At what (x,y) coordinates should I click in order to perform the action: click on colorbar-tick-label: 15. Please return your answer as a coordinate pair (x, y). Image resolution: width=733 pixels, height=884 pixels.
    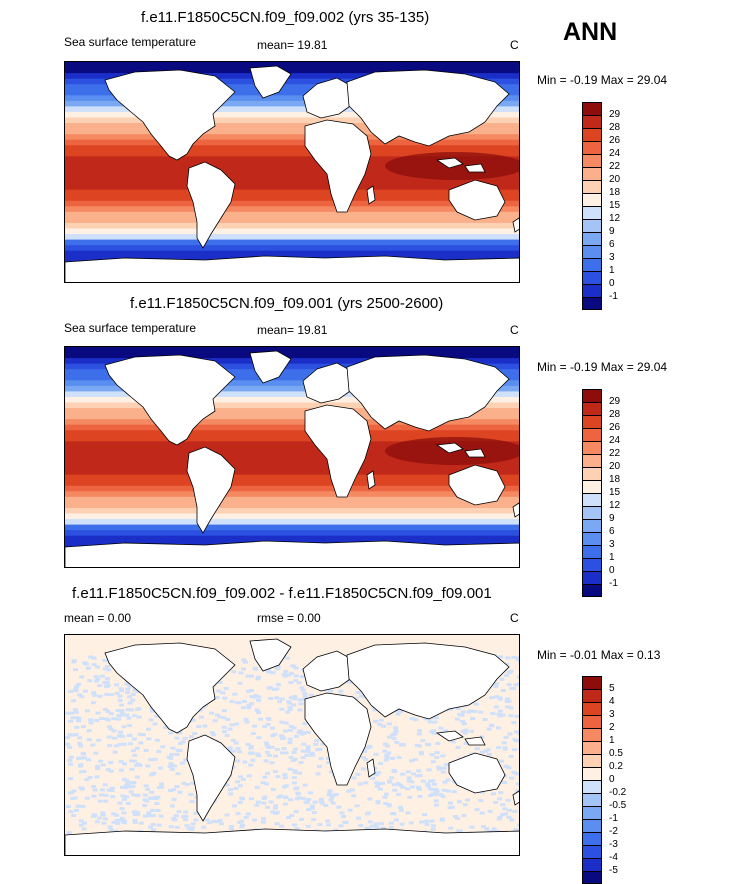
    Looking at the image, I should click on (614, 492).